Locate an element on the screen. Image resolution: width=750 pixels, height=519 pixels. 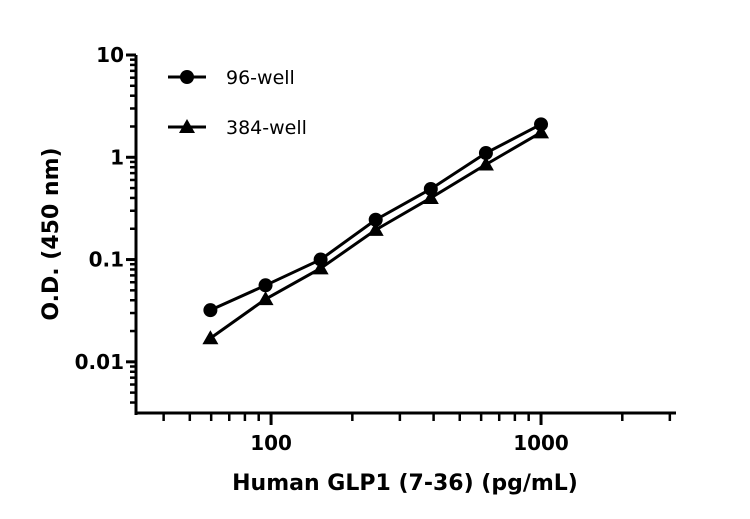
legend-label: 384-well is located at coordinates (266, 128).